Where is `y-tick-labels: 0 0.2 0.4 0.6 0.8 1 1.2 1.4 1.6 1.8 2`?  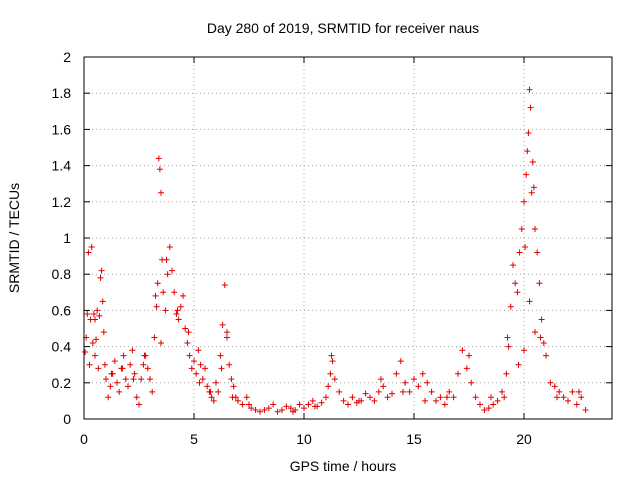 y-tick-labels: 0 0.2 0.4 0.6 0.8 1 1.2 1.4 1.6 1.8 2 is located at coordinates (62, 238).